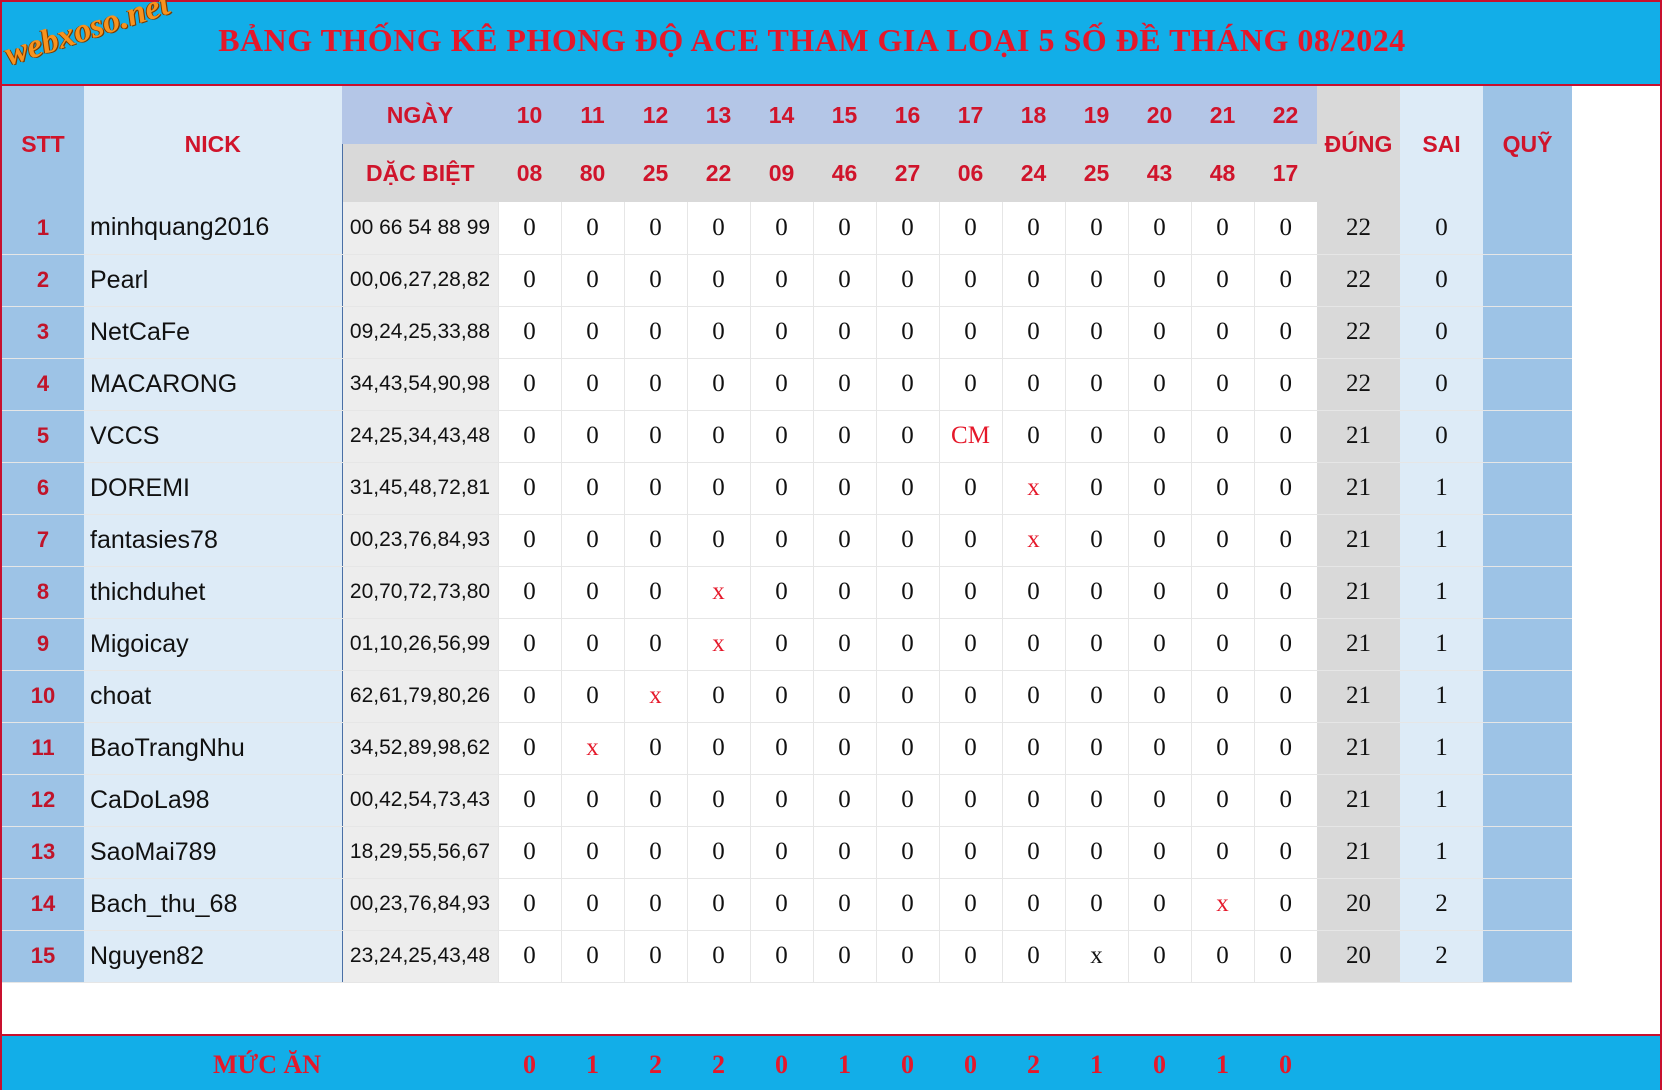 This screenshot has width=1662, height=1090. What do you see at coordinates (419, 904) in the screenshot?
I see `row-numbers: 00,23,76,84,93` at bounding box center [419, 904].